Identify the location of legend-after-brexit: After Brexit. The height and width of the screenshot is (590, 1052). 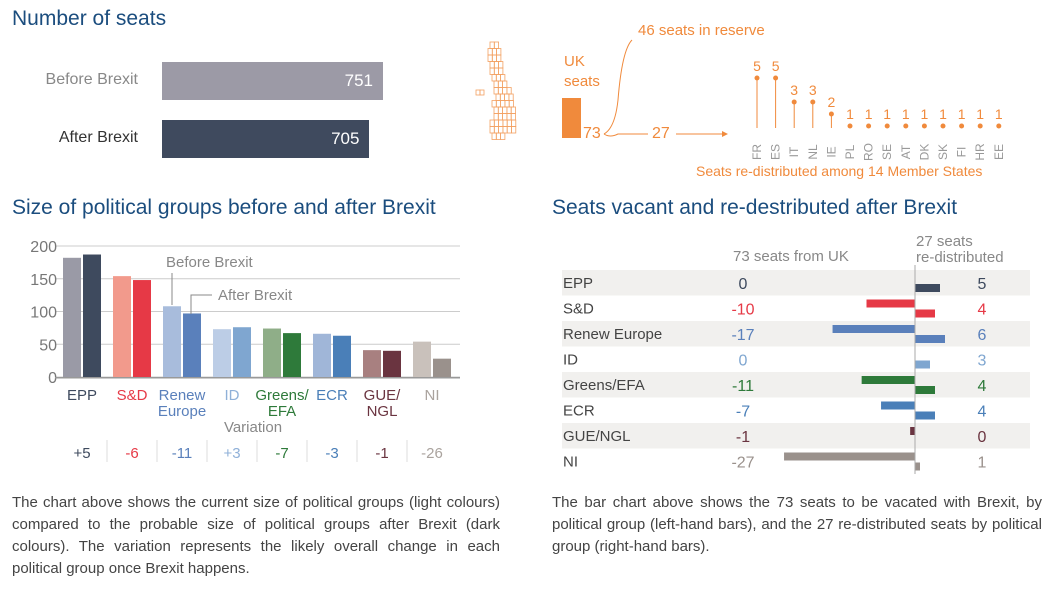
(255, 295).